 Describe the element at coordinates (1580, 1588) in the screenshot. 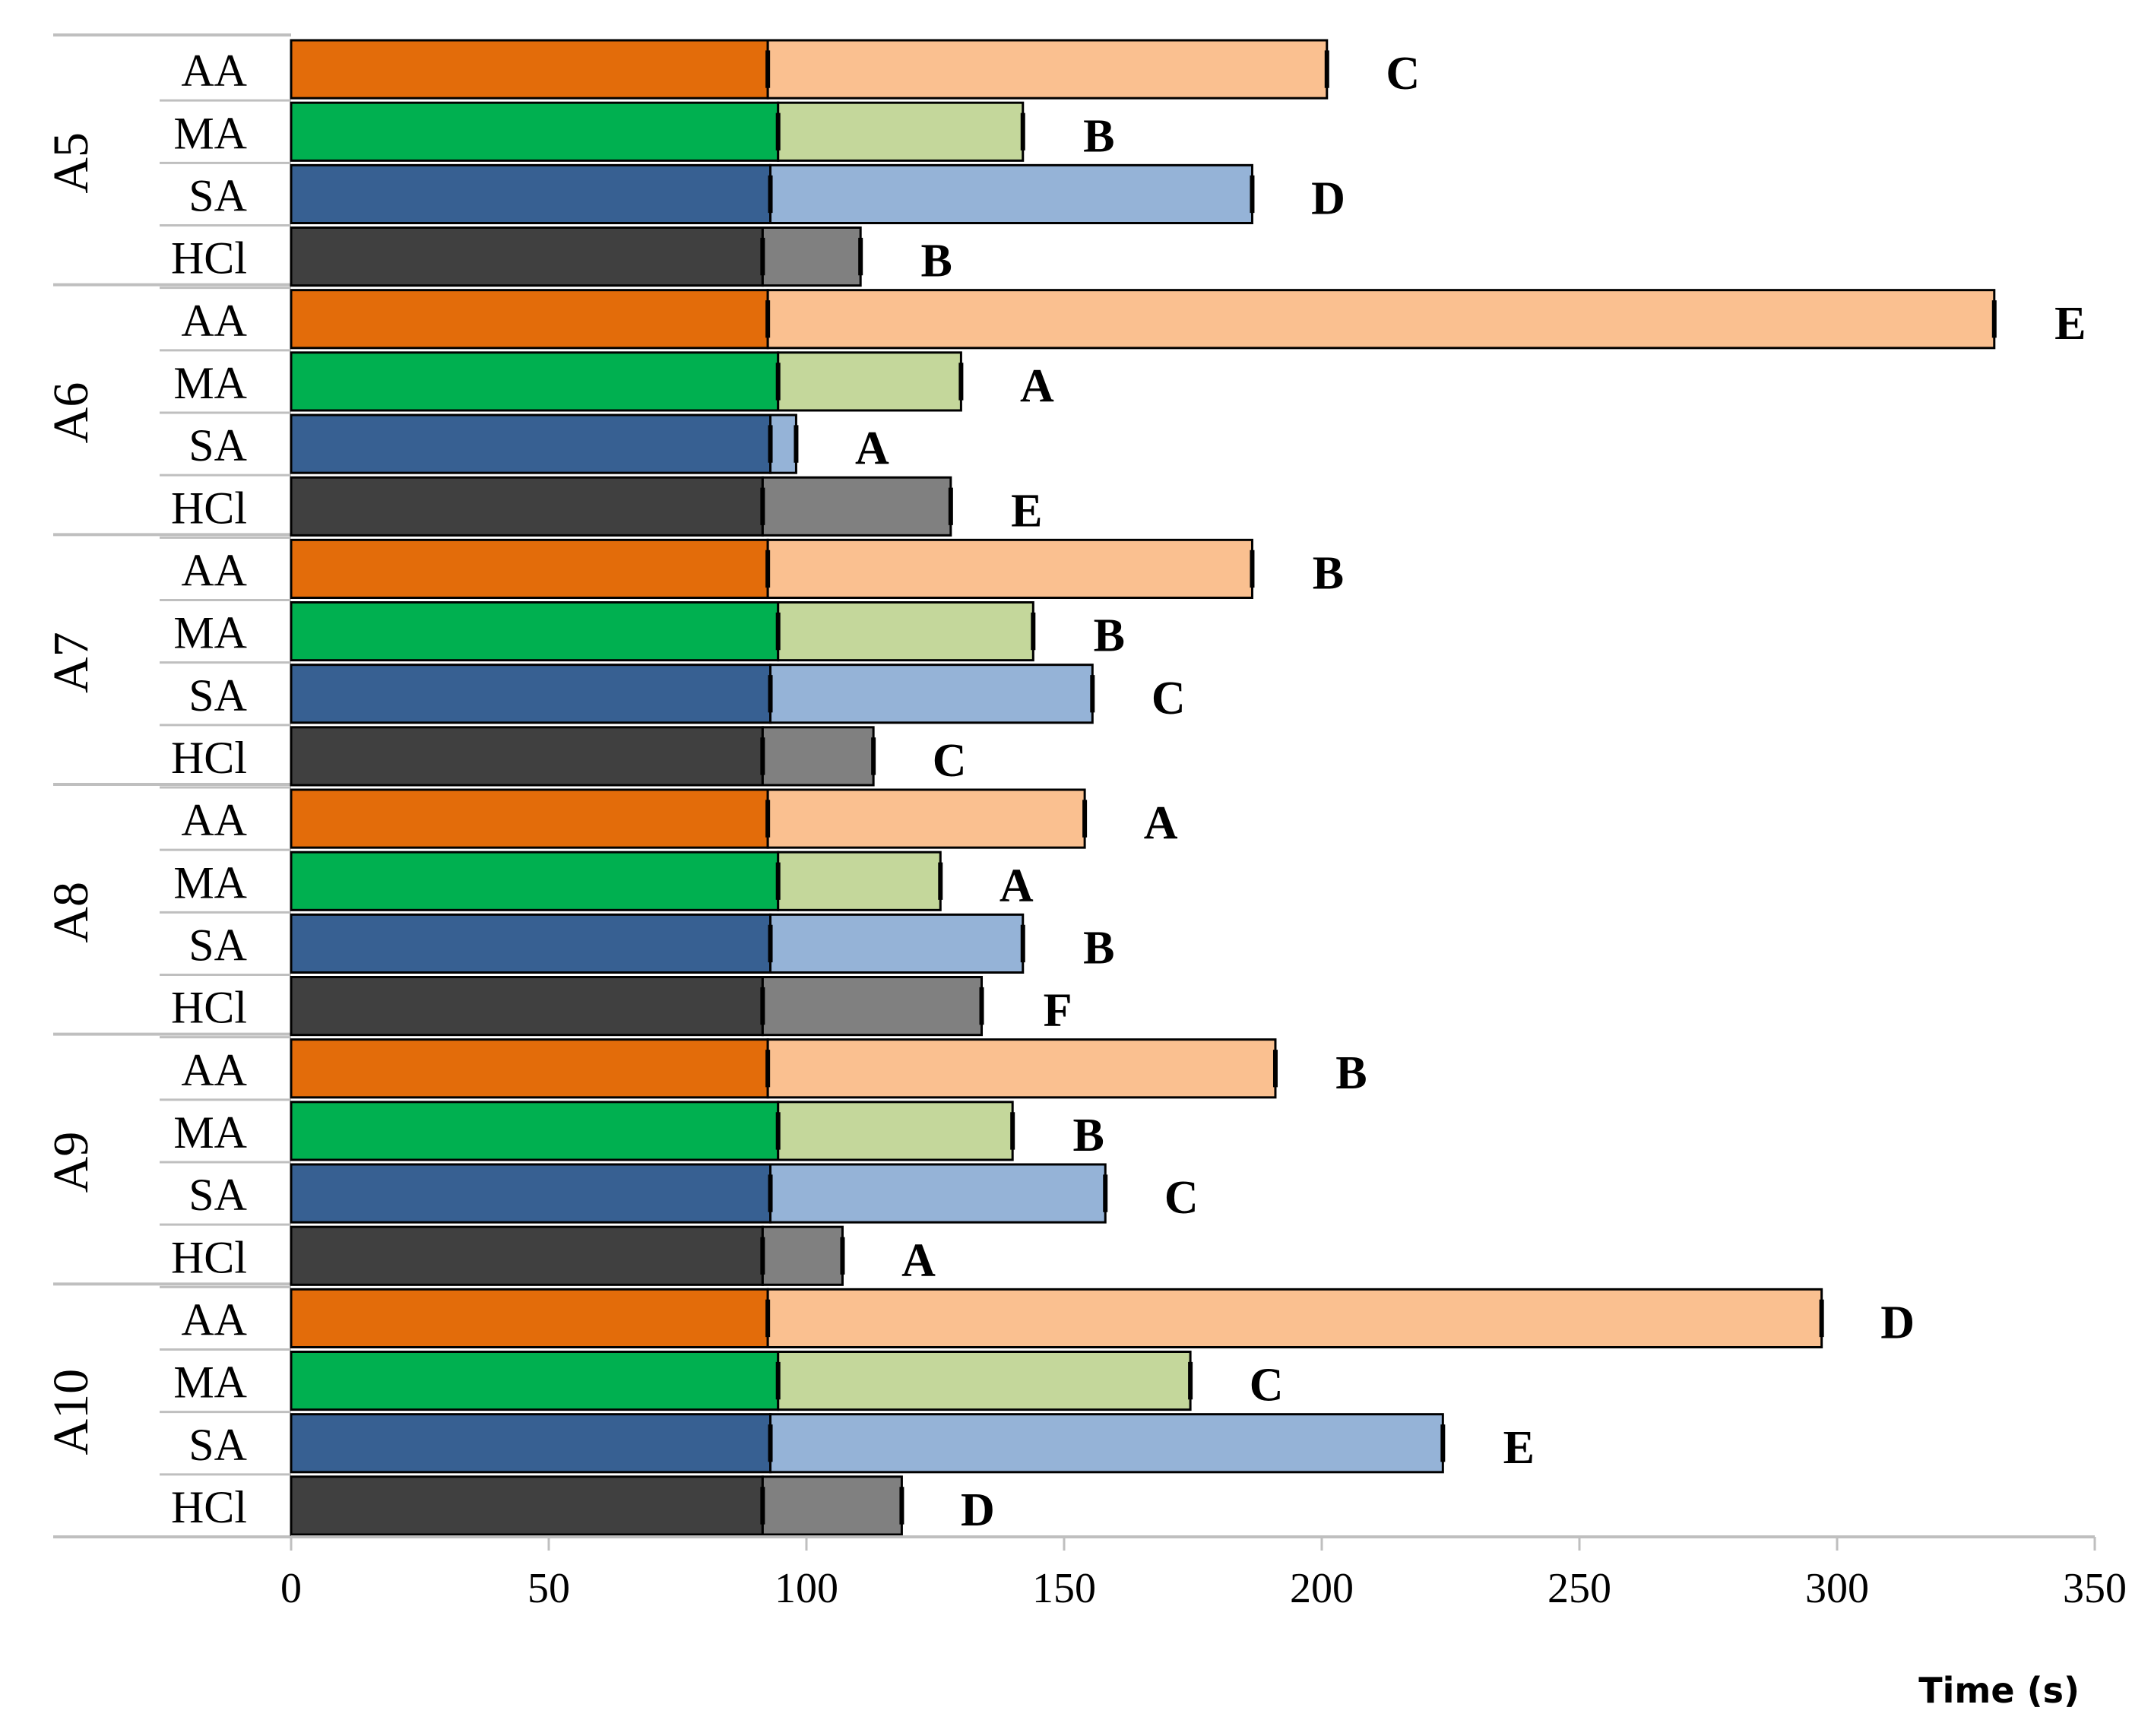

I see `x-tick-label: 250` at that location.